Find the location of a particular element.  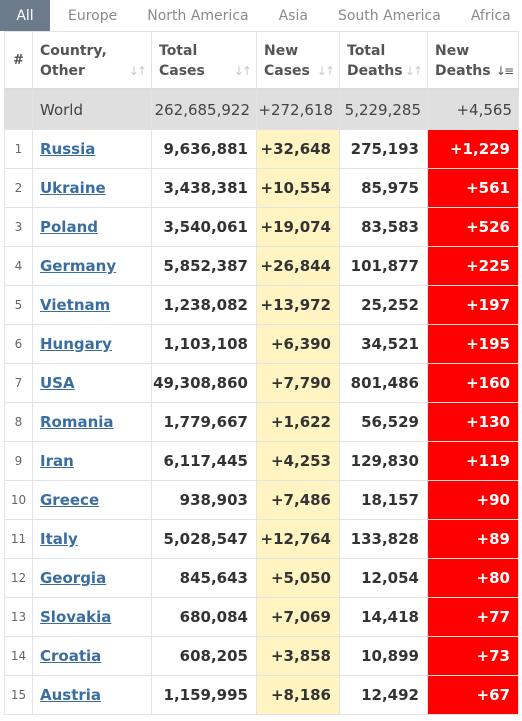

new-deaths-cell: +119 is located at coordinates (473, 461).